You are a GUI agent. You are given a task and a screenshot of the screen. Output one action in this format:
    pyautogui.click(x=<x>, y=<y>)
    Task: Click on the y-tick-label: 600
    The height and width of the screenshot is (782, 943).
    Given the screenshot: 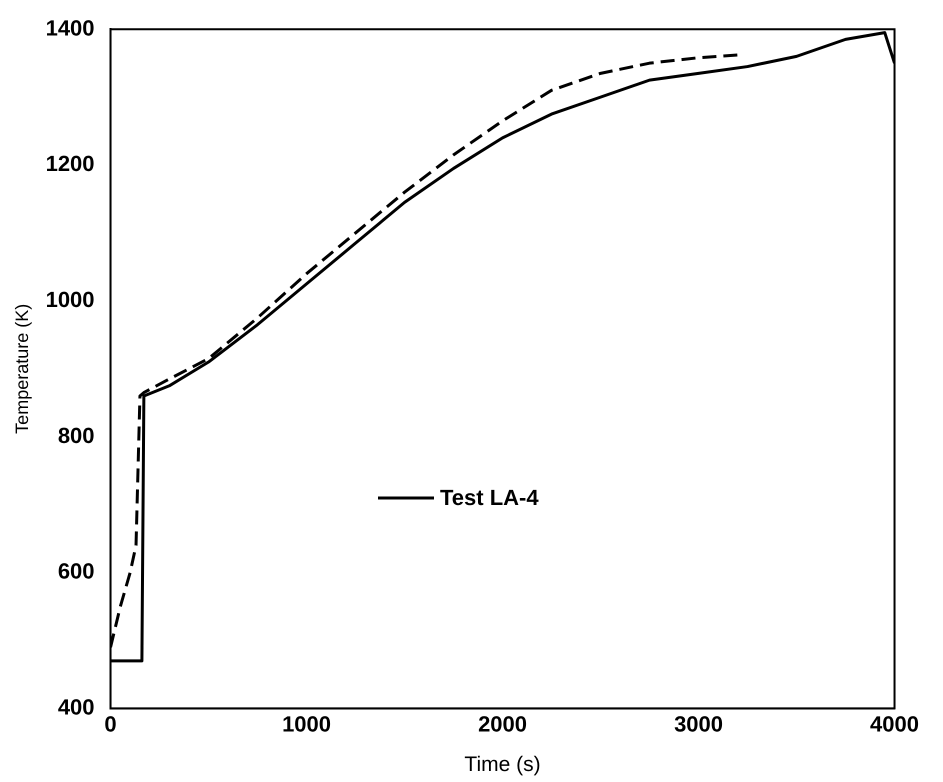 What is the action you would take?
    pyautogui.click(x=76, y=571)
    